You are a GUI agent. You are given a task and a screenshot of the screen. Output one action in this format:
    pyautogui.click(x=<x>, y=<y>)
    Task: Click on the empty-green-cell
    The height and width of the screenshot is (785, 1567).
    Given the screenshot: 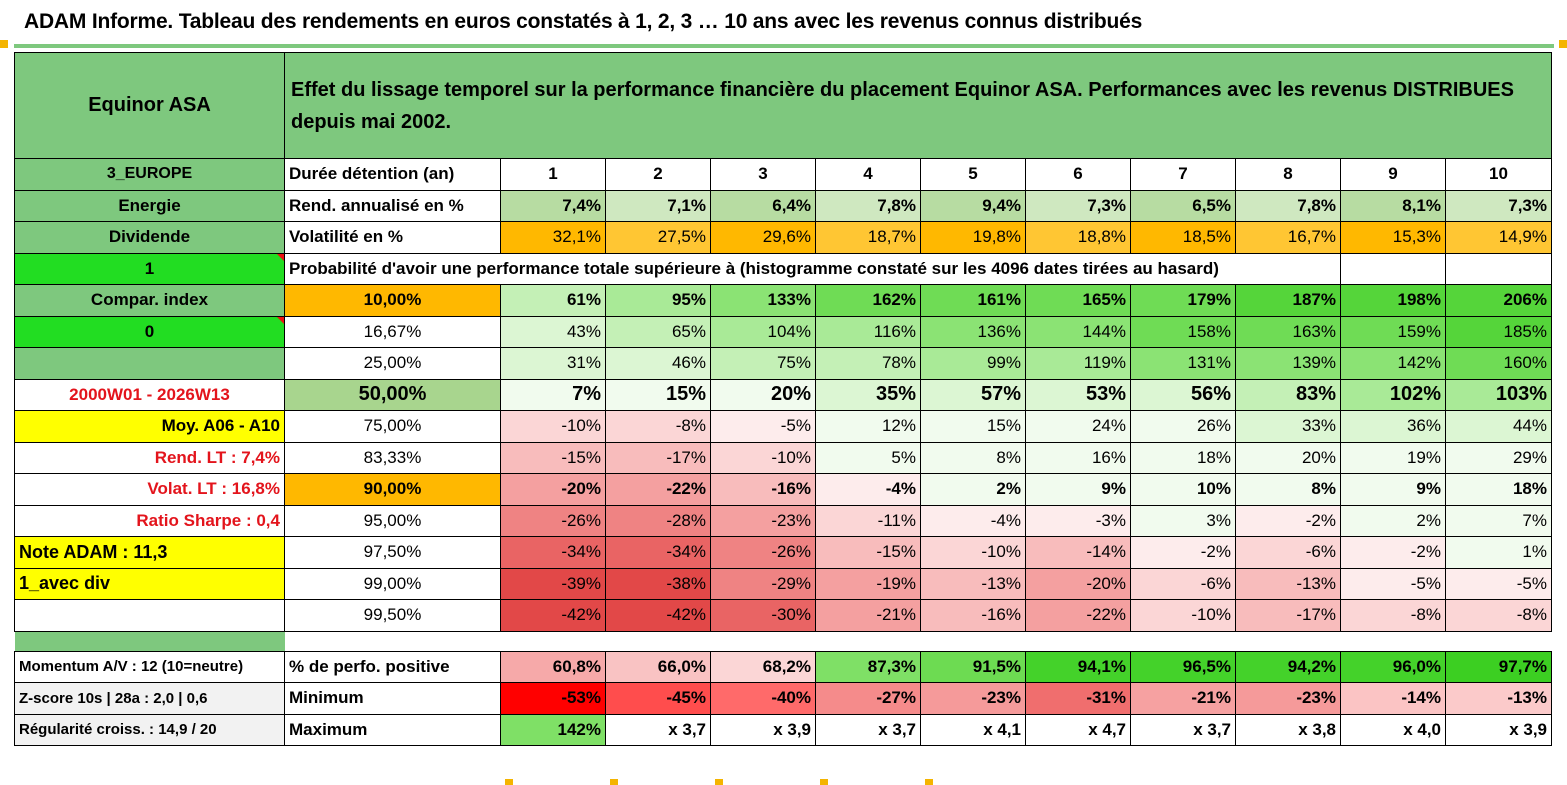 What is the action you would take?
    pyautogui.click(x=149, y=363)
    